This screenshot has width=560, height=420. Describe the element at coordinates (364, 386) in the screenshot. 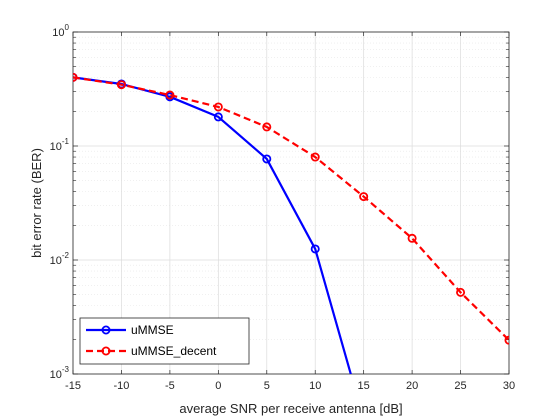

I see `x-tick-label: 15` at that location.